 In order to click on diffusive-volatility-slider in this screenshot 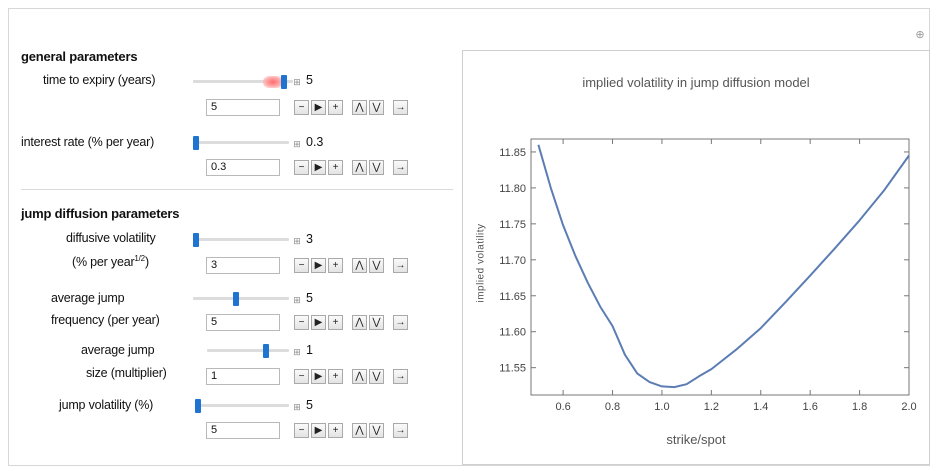, I will do `click(241, 240)`.